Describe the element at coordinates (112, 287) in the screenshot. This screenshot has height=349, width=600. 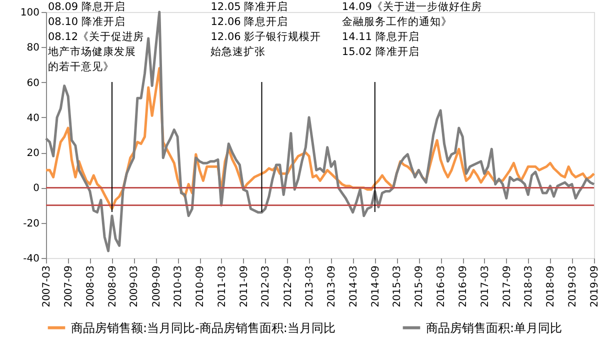
I see `x-tick-label: 2008-09` at that location.